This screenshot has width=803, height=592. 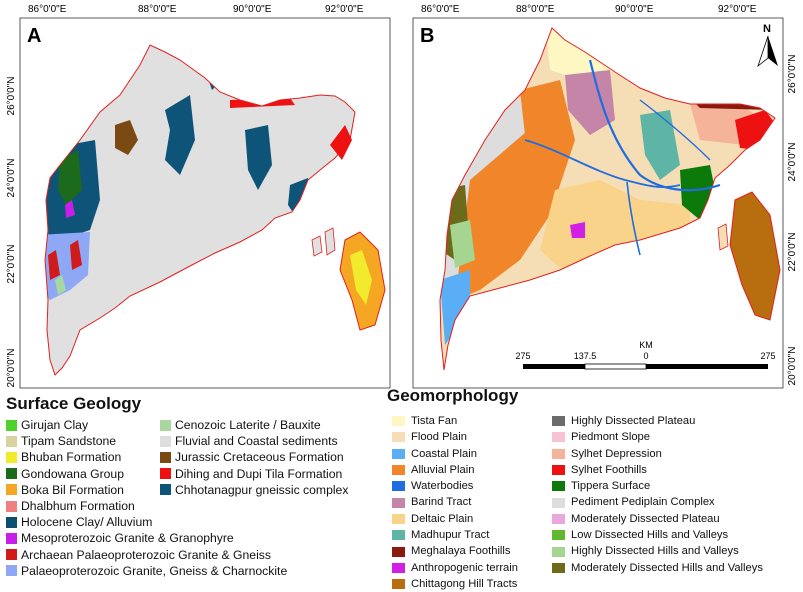 I want to click on legend-item: Sylhet Depression, so click(x=657, y=454).